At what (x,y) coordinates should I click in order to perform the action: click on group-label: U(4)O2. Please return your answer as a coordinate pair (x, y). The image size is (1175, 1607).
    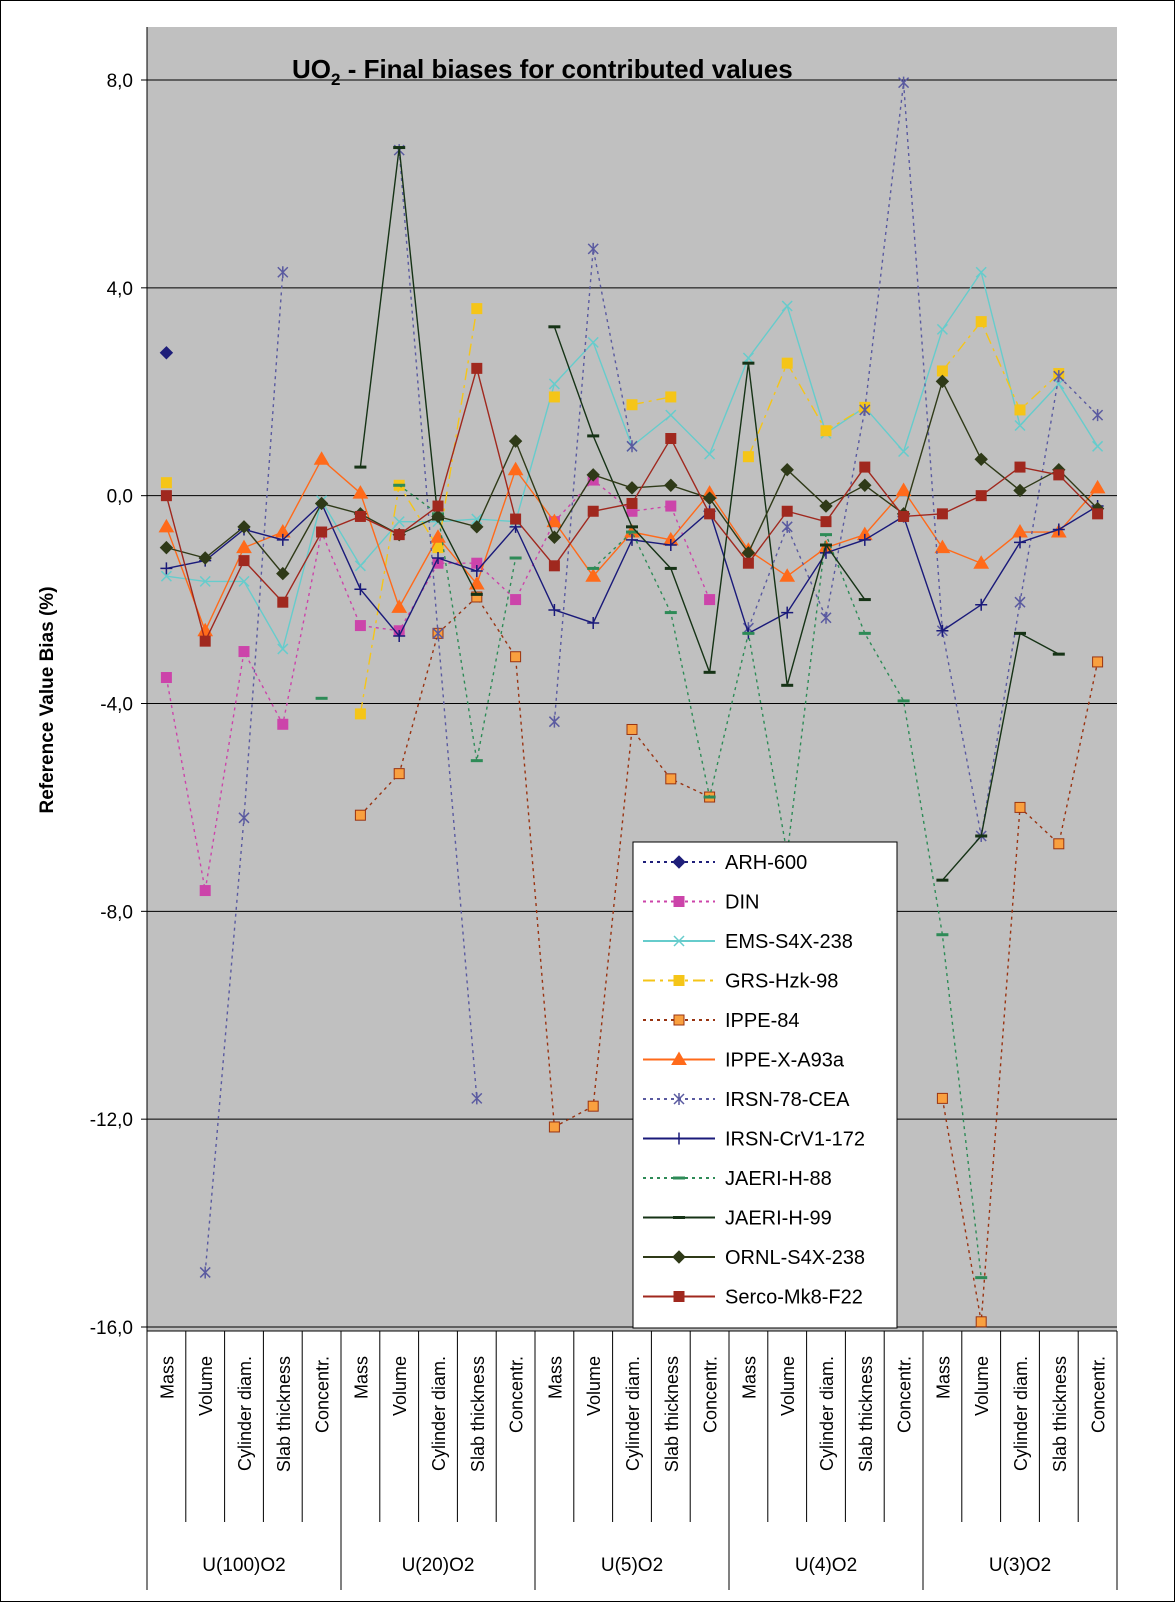
    Looking at the image, I should click on (826, 1565).